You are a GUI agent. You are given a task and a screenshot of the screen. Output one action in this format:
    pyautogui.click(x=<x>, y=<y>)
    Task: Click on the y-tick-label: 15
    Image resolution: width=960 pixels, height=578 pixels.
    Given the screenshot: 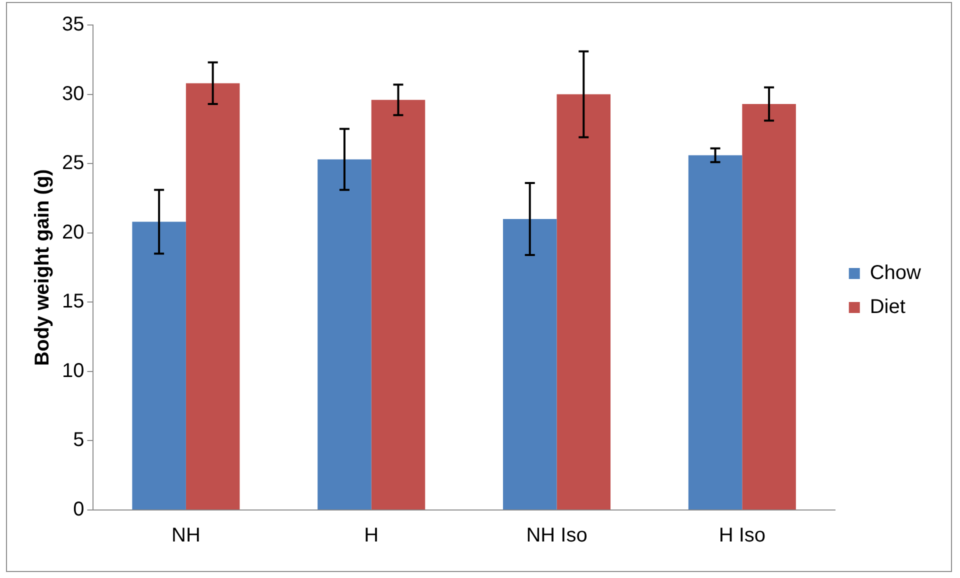 What is the action you would take?
    pyautogui.click(x=73, y=301)
    